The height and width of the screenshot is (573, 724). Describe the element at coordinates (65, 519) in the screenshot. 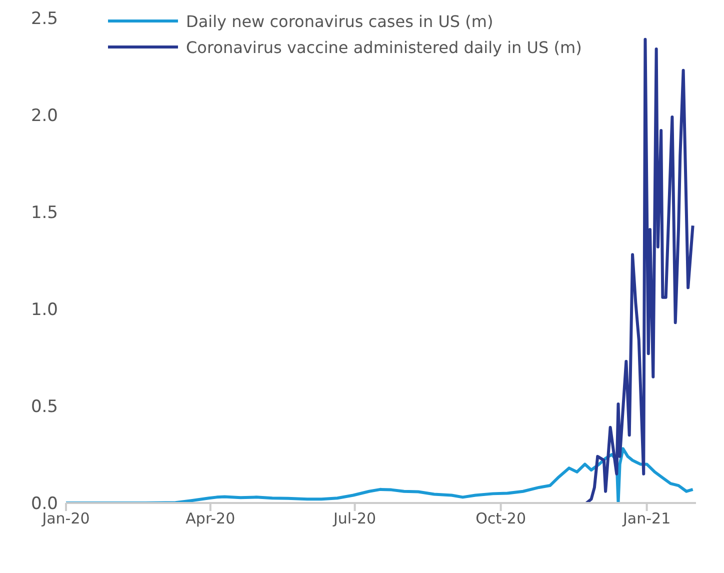

I see `x-tick-label: Jan-20` at that location.